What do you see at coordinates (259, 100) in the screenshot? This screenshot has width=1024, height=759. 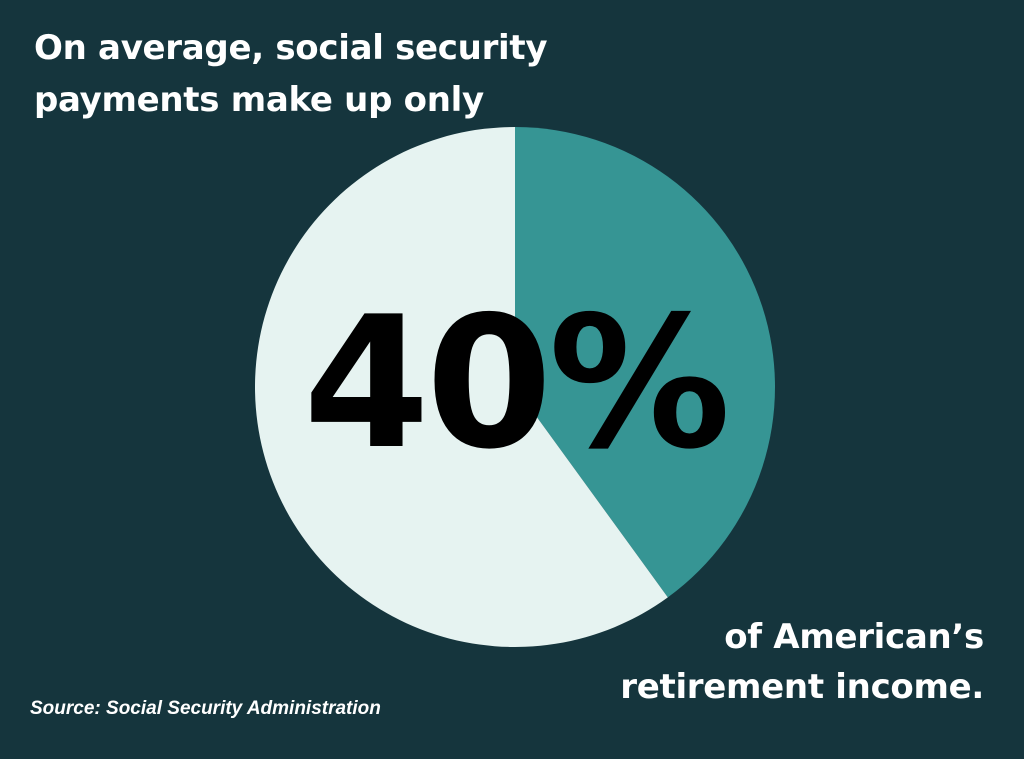 I see `headline-line-2: payments make up only` at bounding box center [259, 100].